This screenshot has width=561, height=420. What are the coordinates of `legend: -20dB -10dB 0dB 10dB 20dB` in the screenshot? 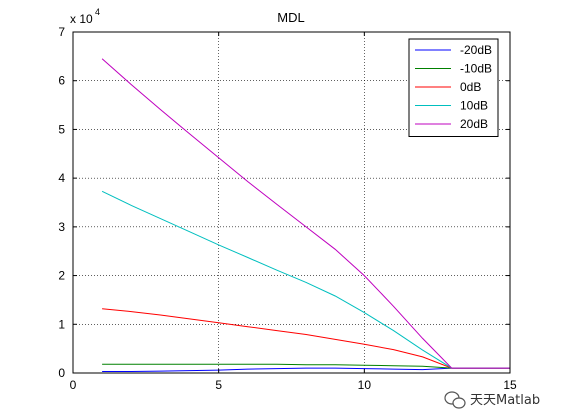 It's located at (453, 87).